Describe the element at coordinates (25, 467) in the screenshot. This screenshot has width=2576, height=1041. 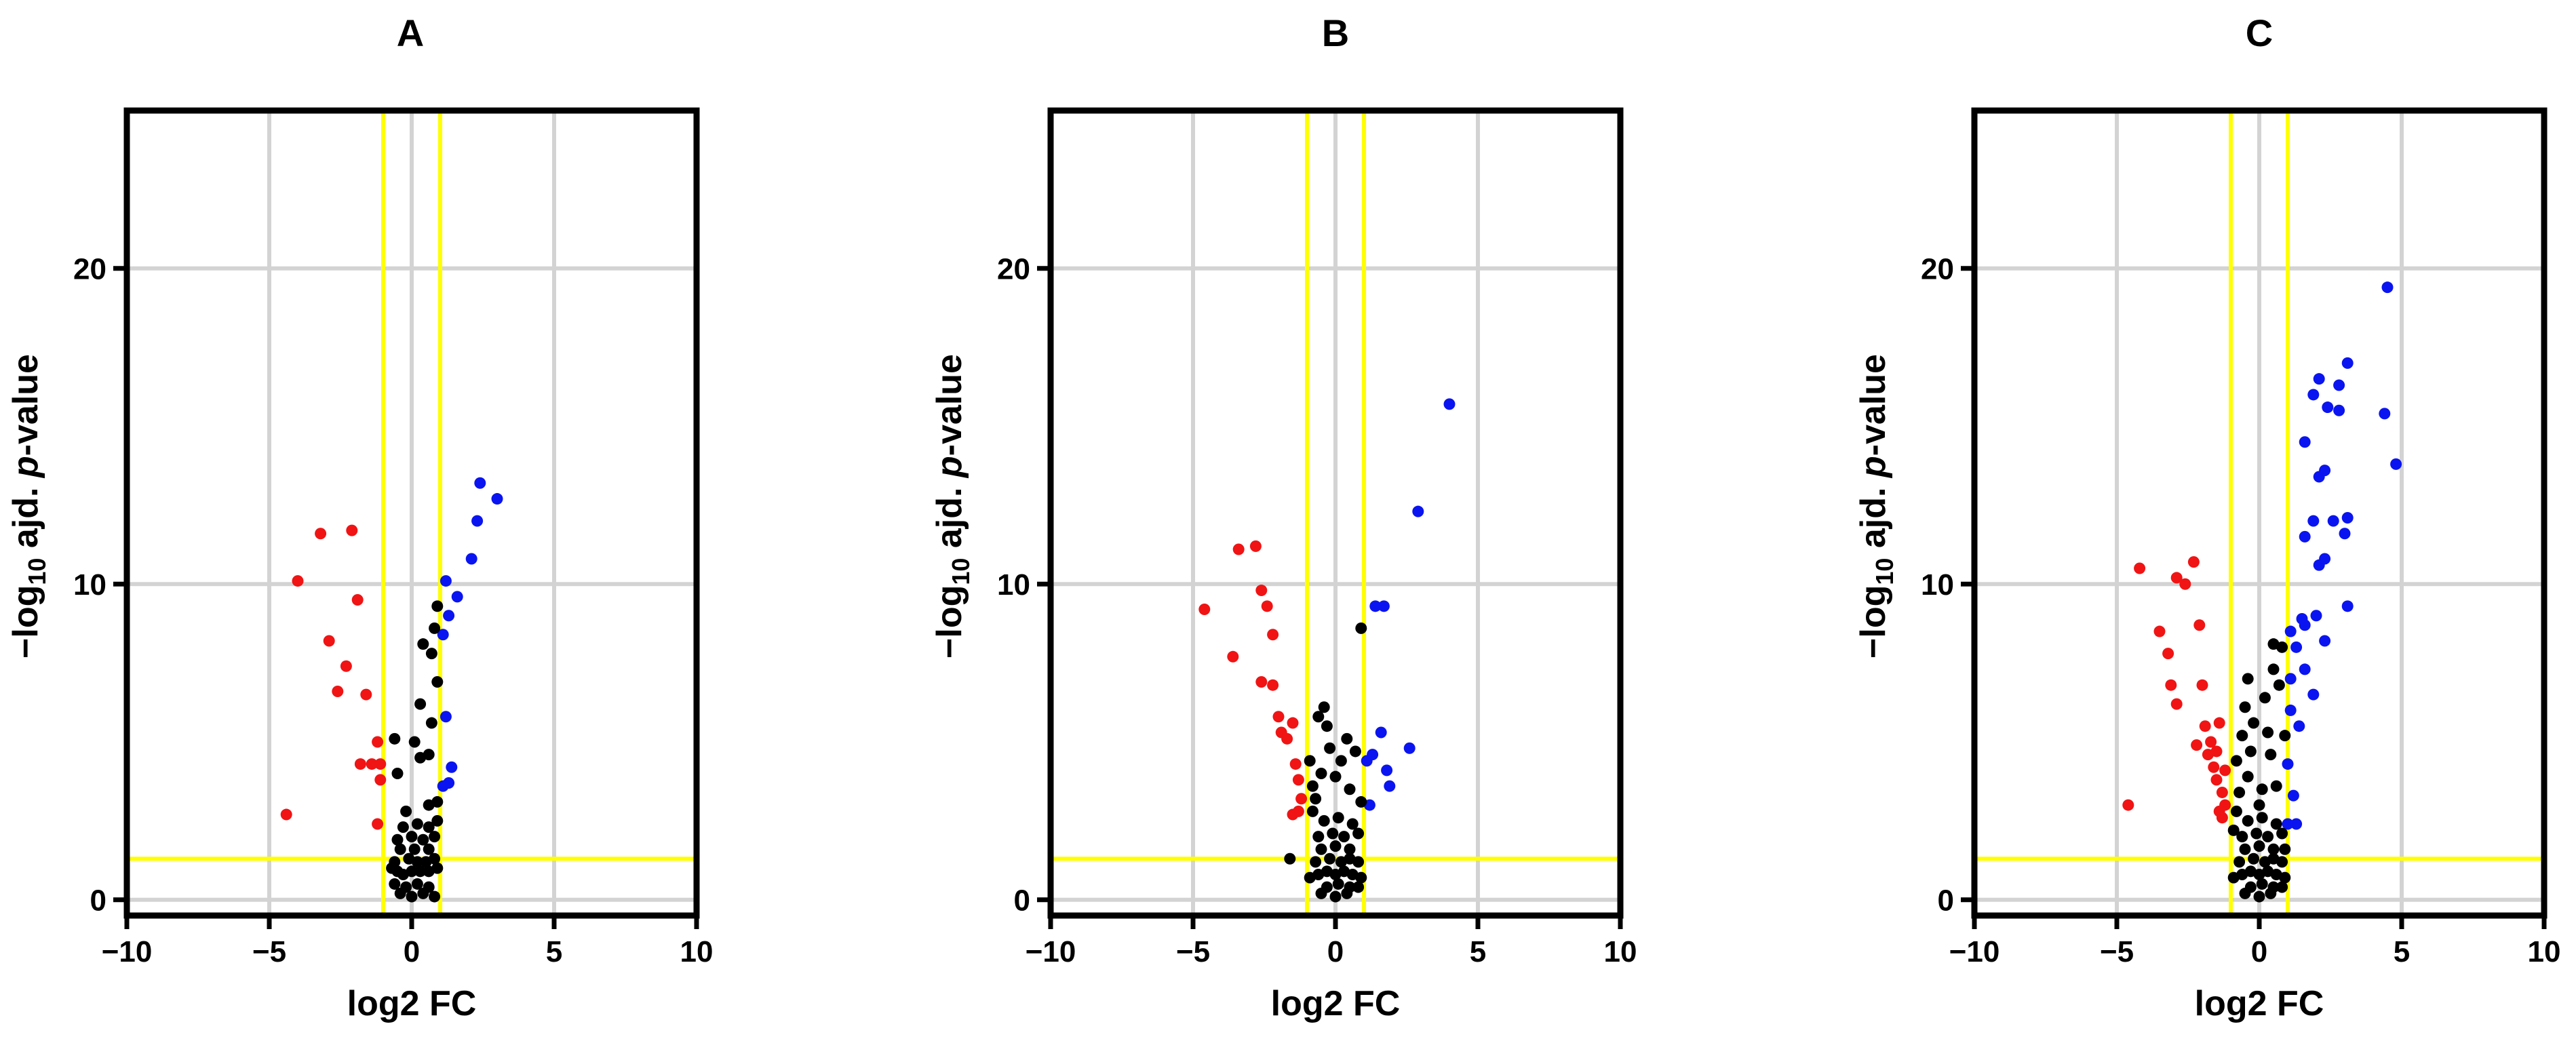
I see `y-axis-label-italic: p` at that location.